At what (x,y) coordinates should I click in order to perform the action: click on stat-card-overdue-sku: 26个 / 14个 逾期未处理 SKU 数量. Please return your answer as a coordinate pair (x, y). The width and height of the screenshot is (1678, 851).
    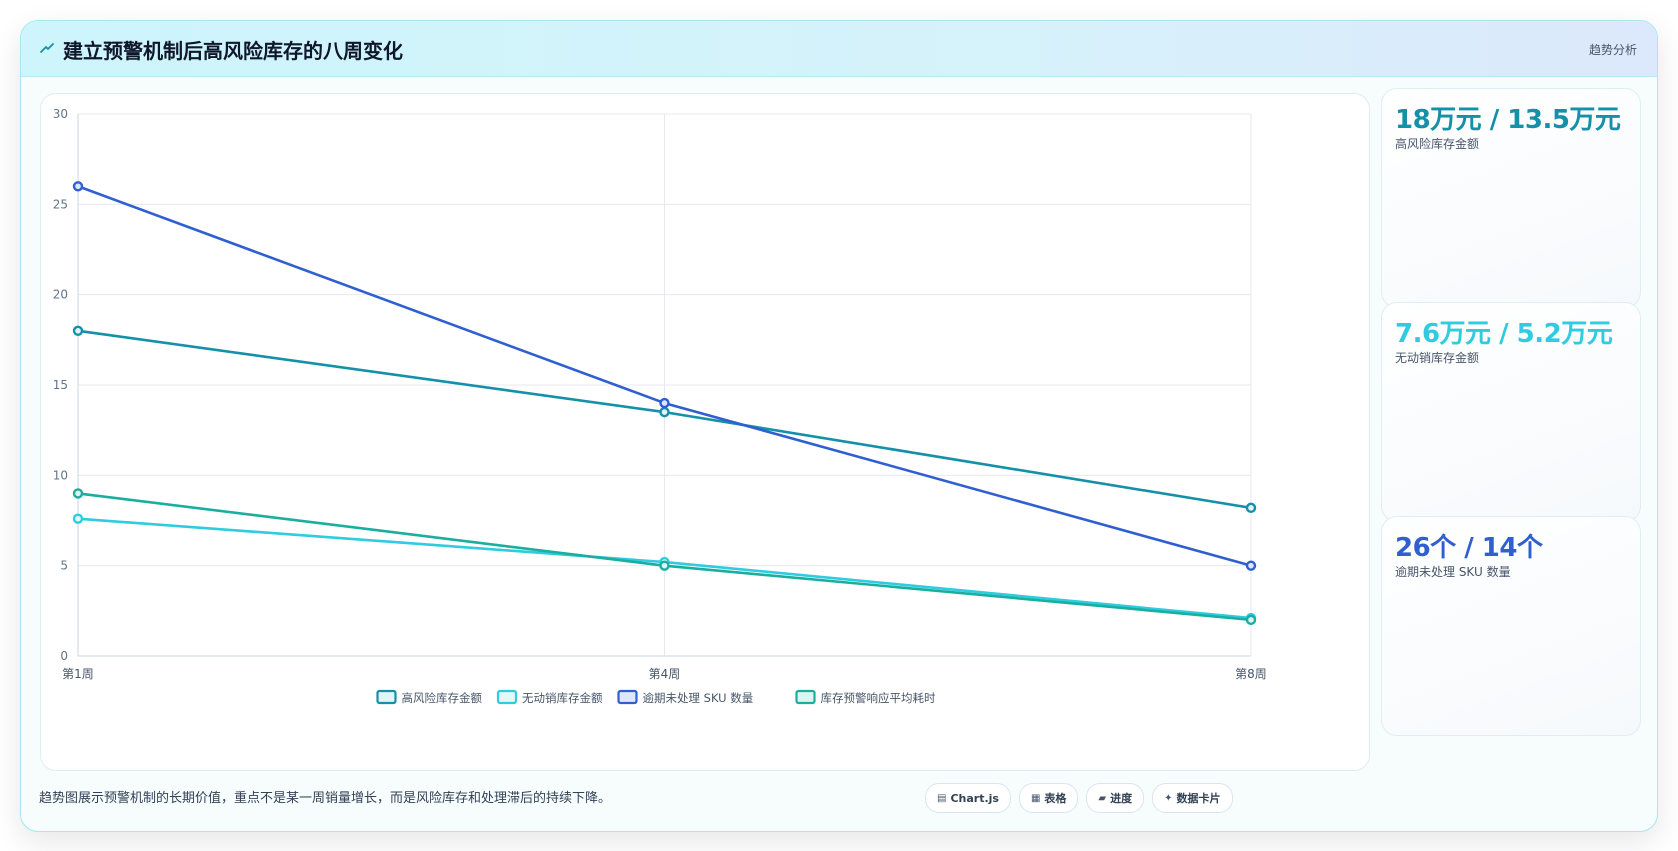
    Looking at the image, I should click on (1511, 626).